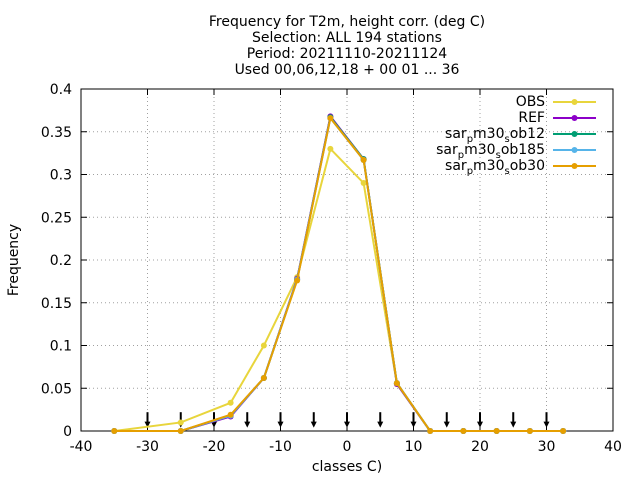  Describe the element at coordinates (61, 261) in the screenshot. I see `y-tick-label: 0.2` at that location.